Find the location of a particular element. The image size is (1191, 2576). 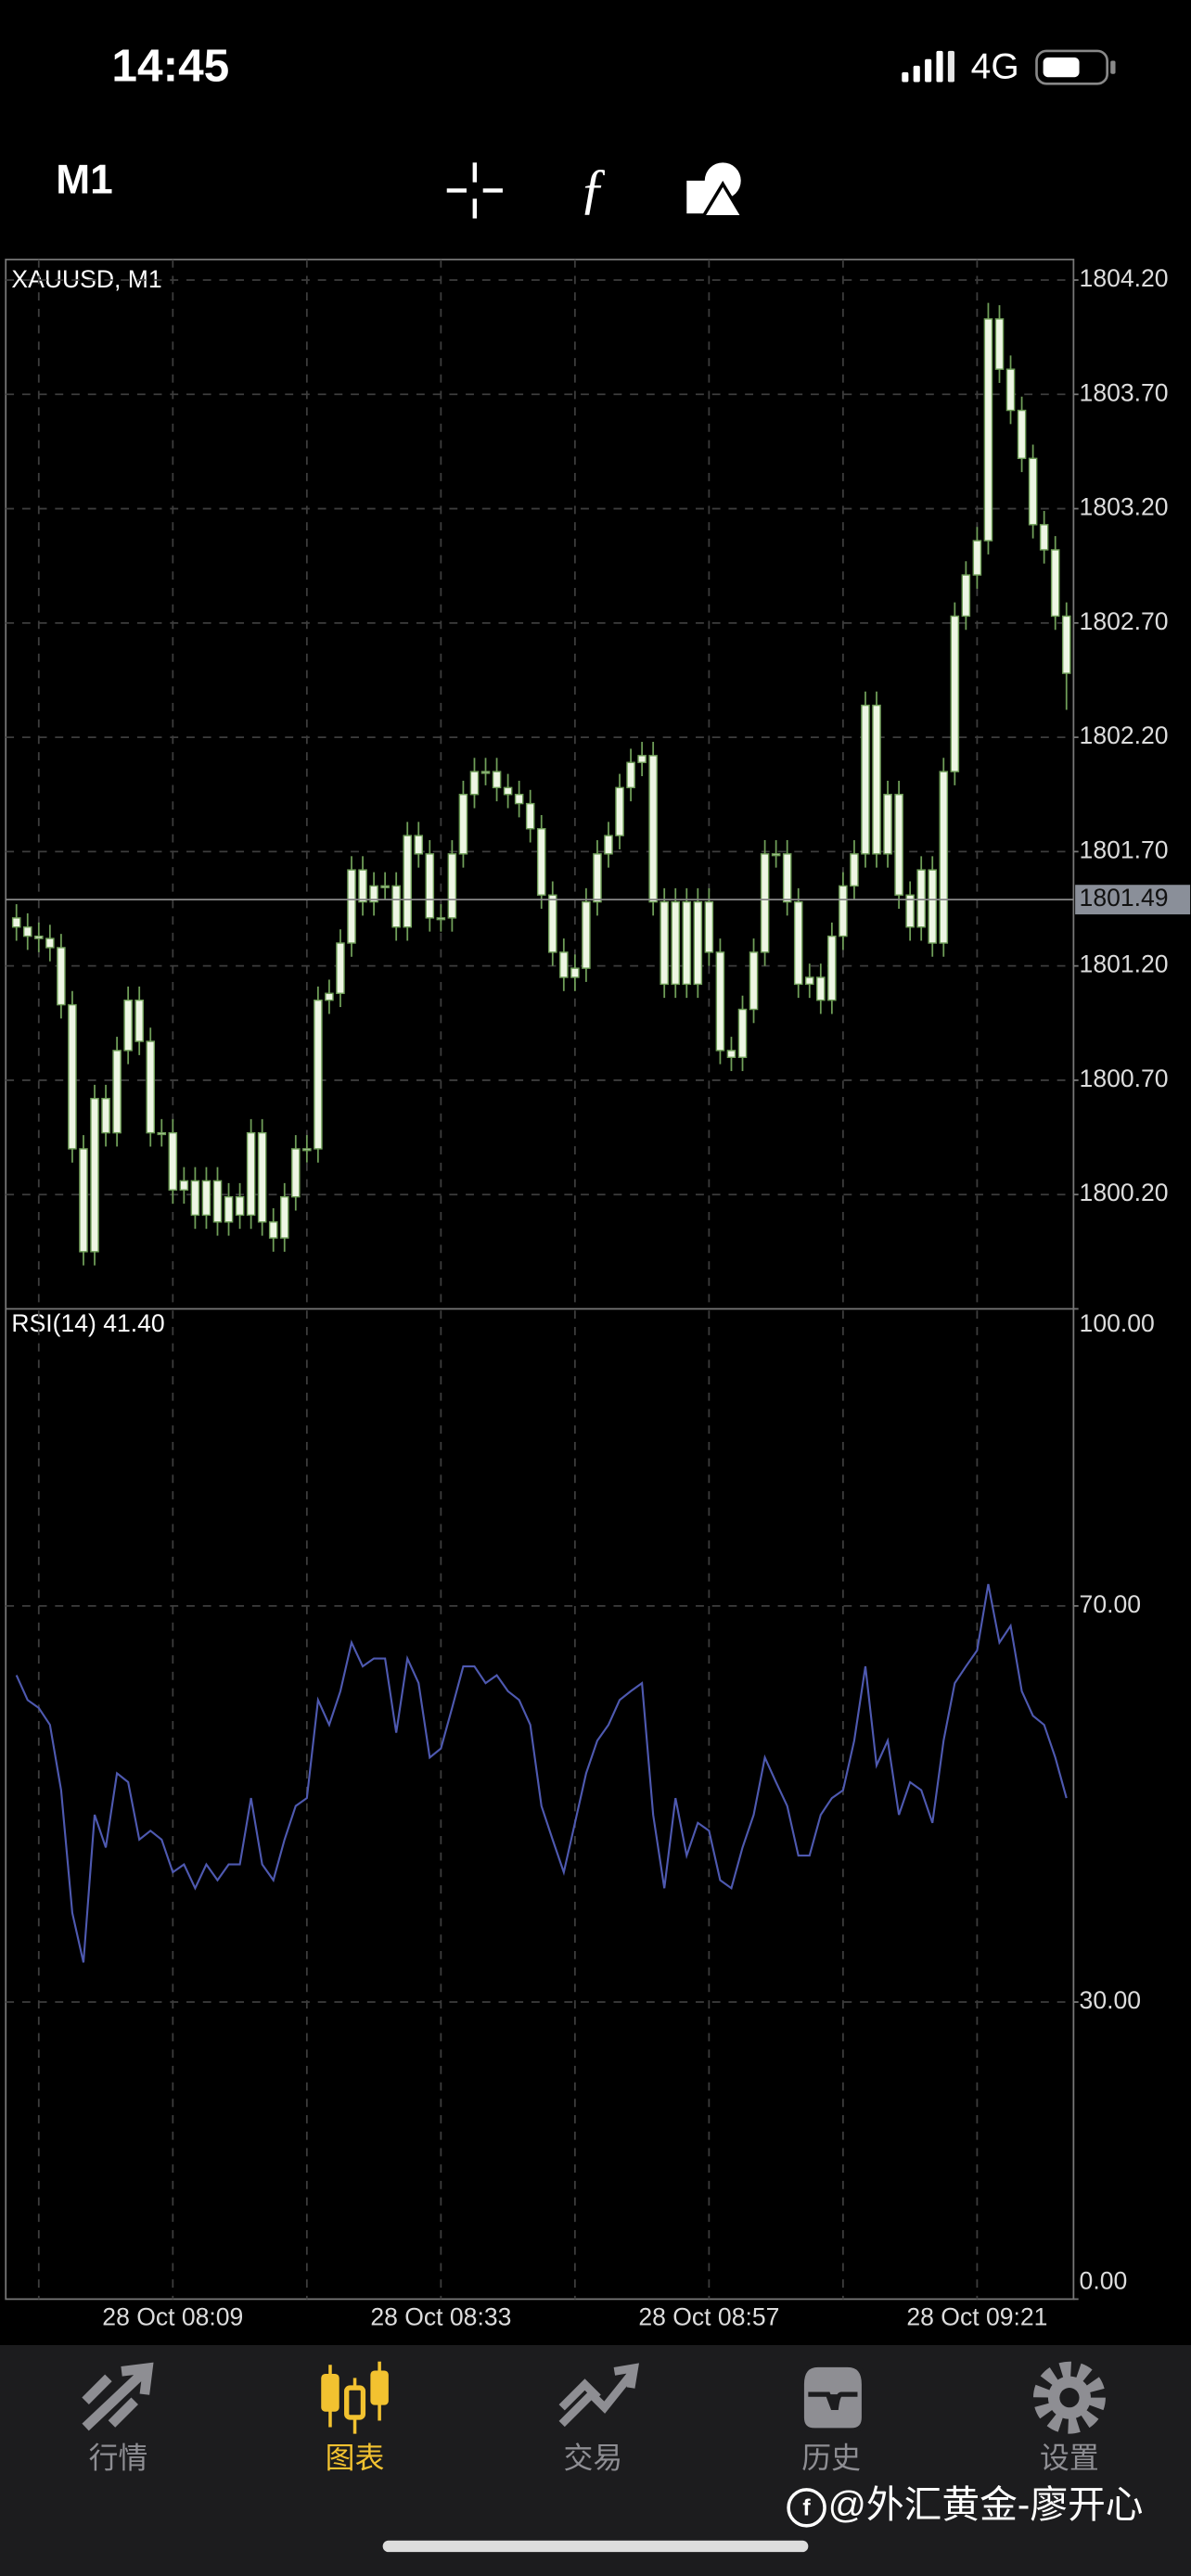

crosshair-button is located at coordinates (475, 191).